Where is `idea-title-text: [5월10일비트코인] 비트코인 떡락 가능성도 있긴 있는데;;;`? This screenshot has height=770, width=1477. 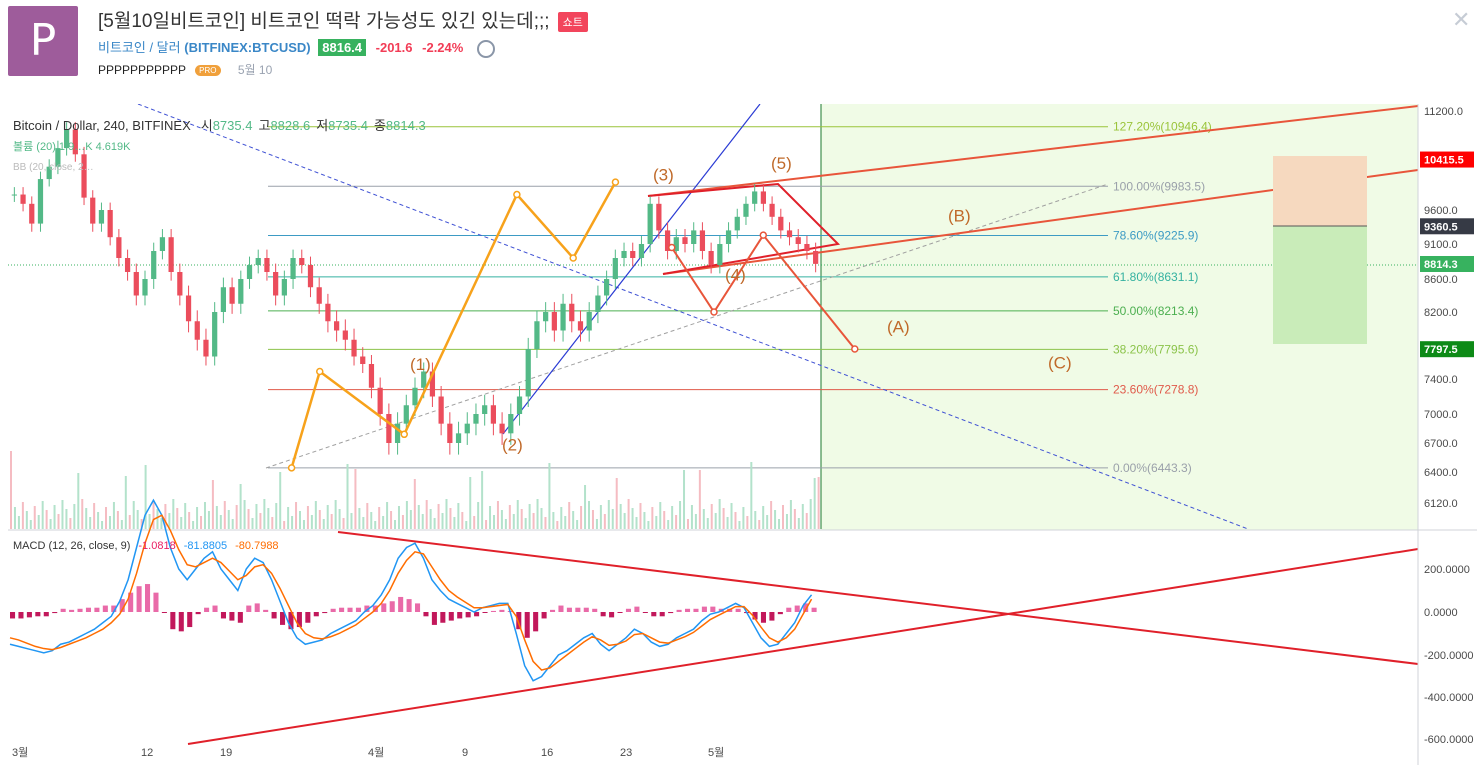 idea-title-text: [5월10일비트코인] 비트코인 떡락 가능성도 있긴 있는데;;; is located at coordinates (324, 21).